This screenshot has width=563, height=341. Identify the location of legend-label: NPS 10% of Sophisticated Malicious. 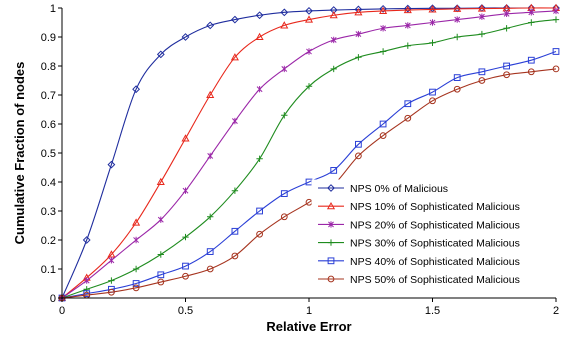
(435, 207).